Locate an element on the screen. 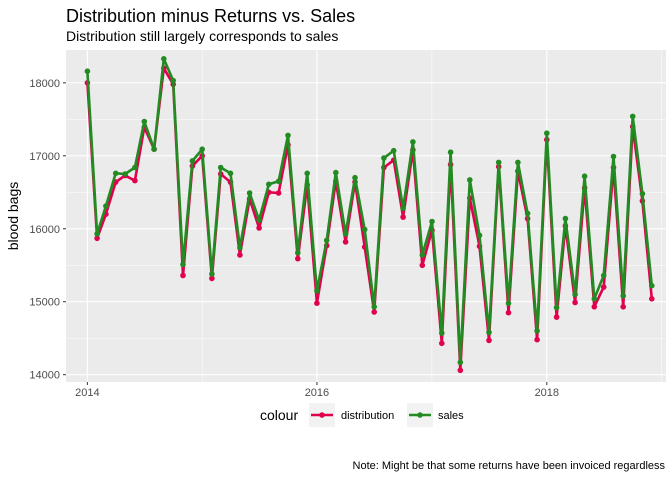 The image size is (672, 480). x-tick-label: 2016 is located at coordinates (317, 393).